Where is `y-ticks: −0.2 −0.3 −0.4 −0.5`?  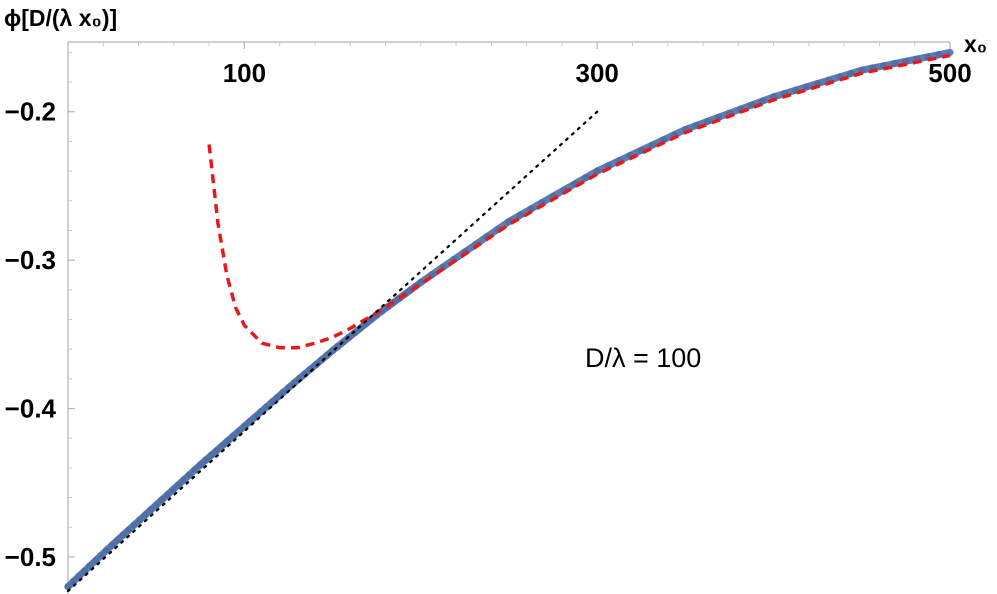
y-ticks: −0.2 −0.3 −0.4 −0.5 is located at coordinates (40, 319).